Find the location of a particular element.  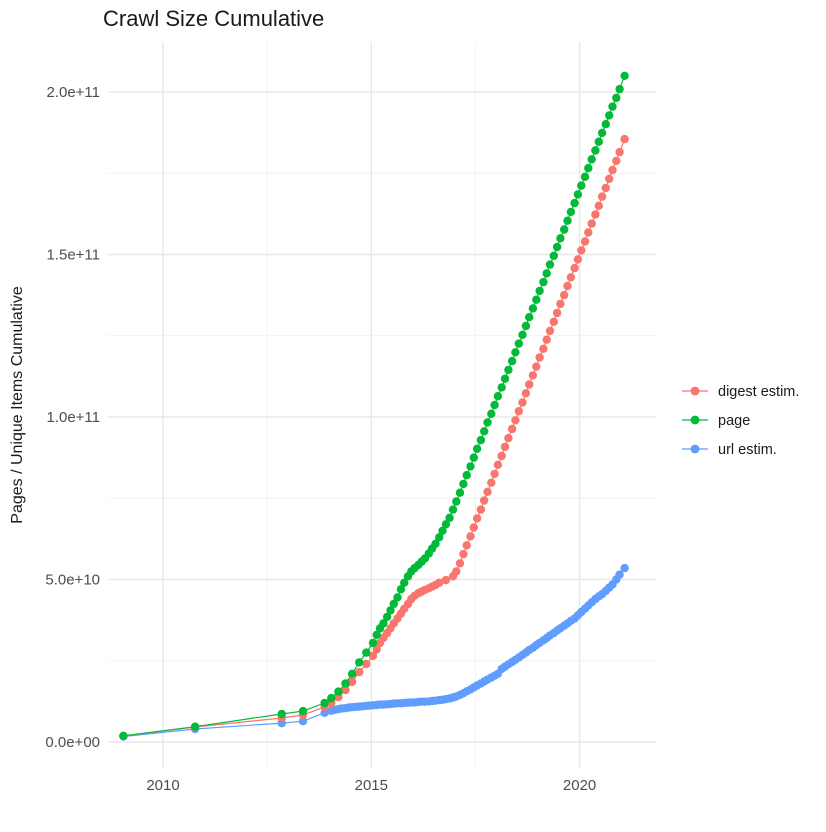

y-tick-label: 5.0e+10 is located at coordinates (72, 580).